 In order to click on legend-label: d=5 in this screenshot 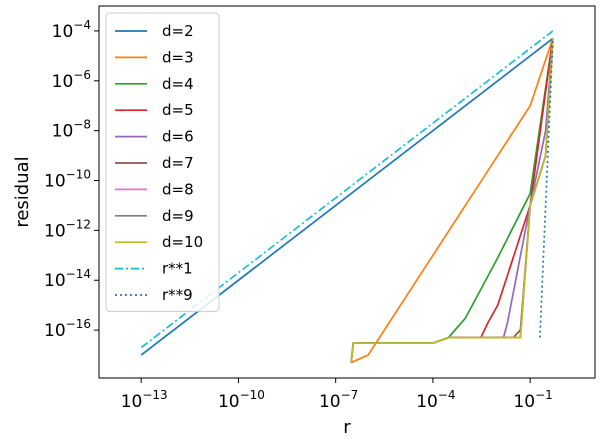, I will do `click(178, 110)`.